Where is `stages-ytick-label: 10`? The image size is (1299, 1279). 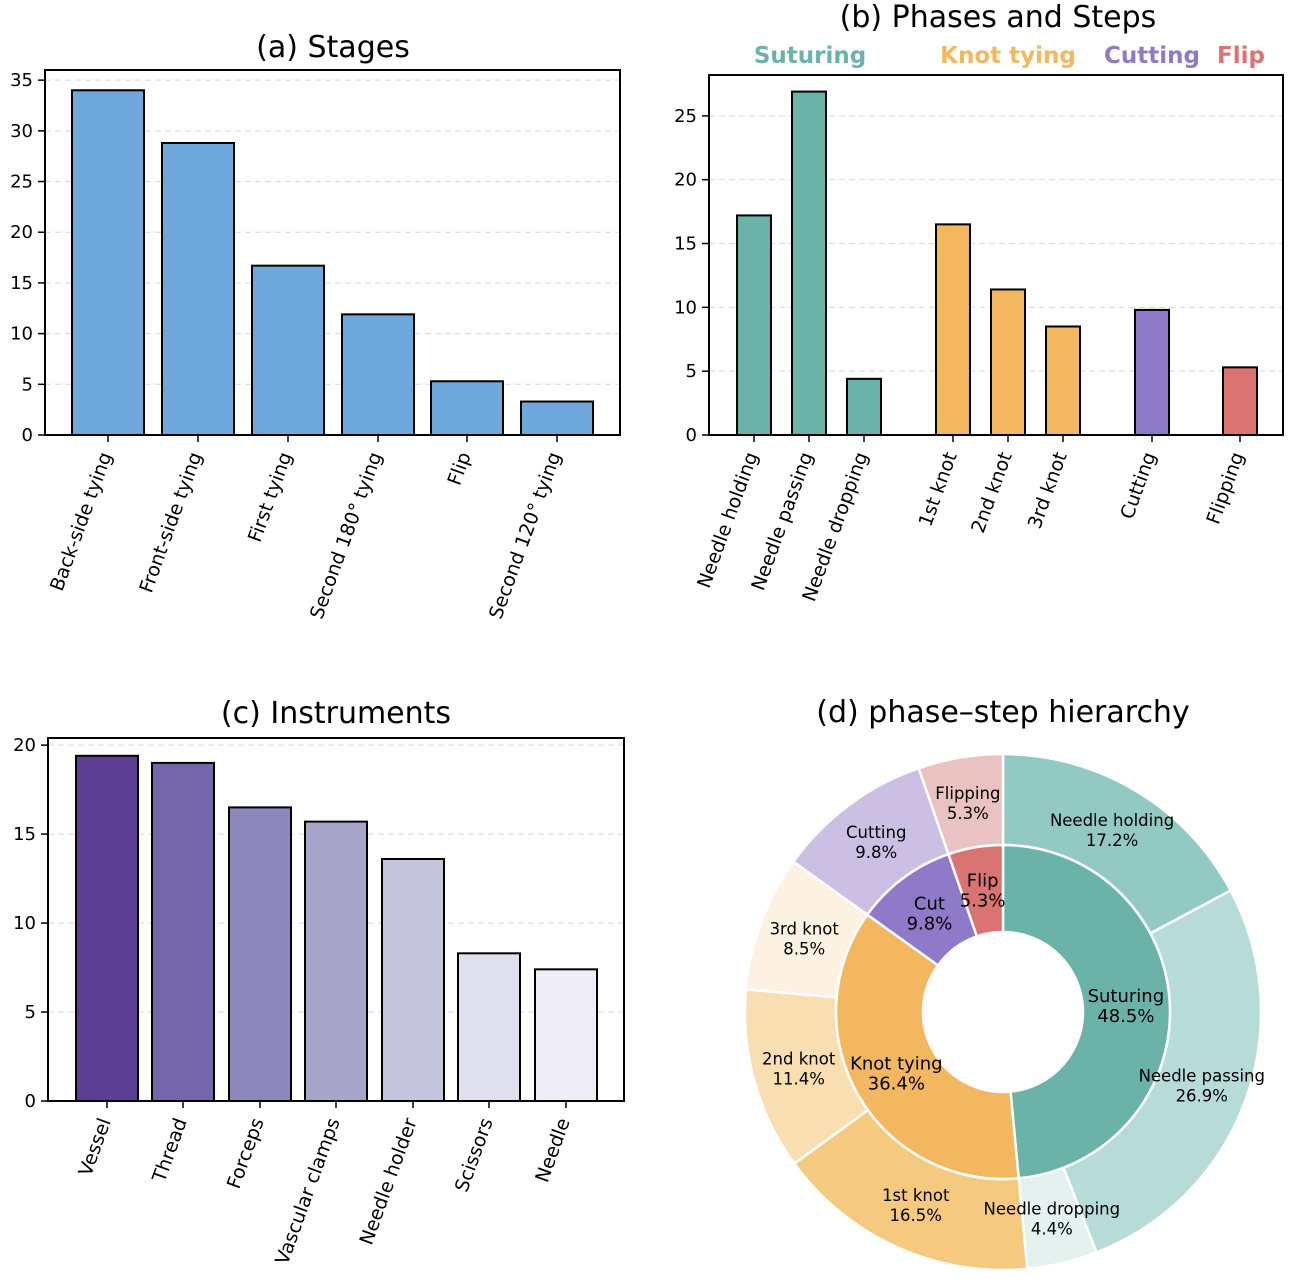
stages-ytick-label: 10 is located at coordinates (21, 334).